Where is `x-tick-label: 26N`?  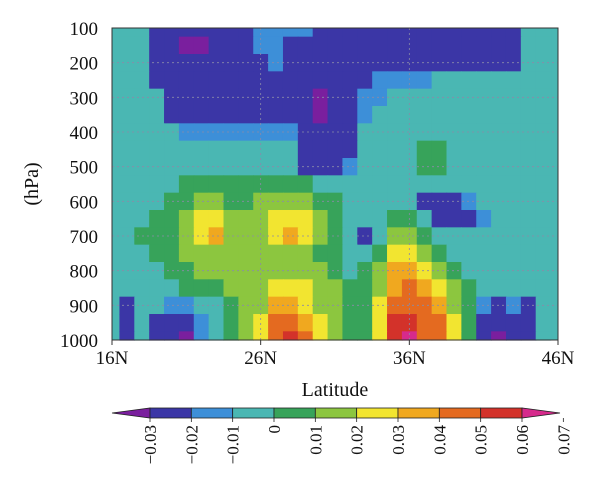 x-tick-label: 26N is located at coordinates (260, 358).